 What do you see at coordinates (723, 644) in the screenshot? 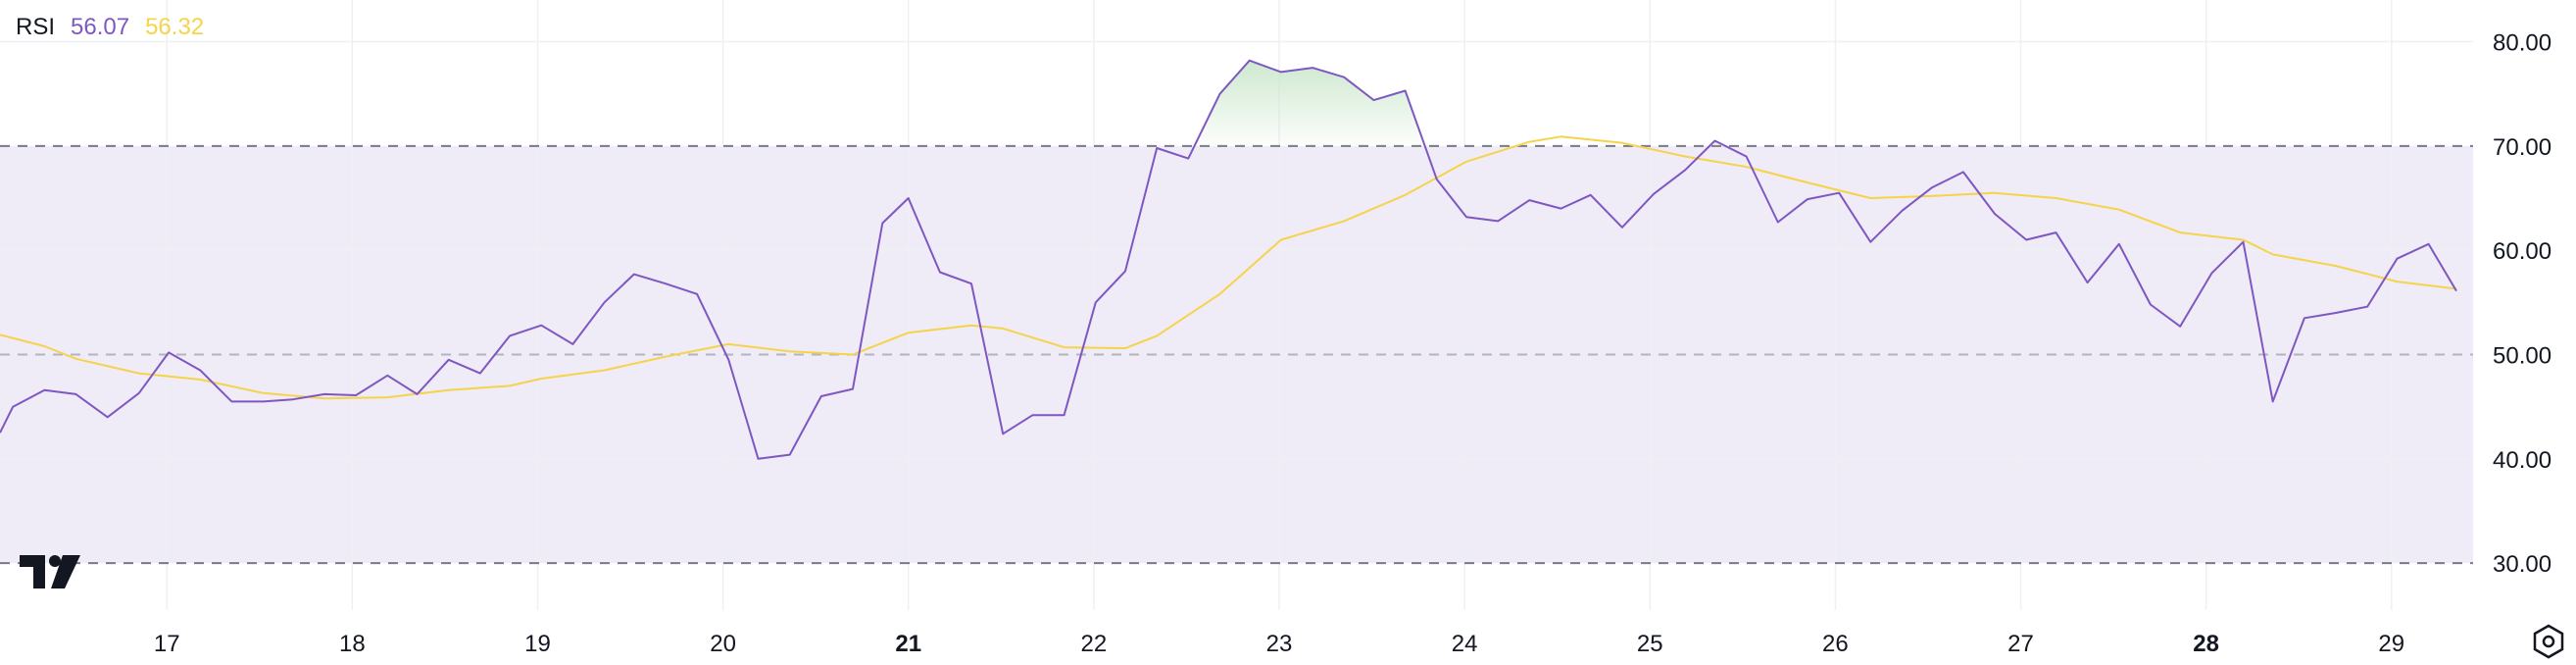
I see `x-tick-label: 20` at bounding box center [723, 644].